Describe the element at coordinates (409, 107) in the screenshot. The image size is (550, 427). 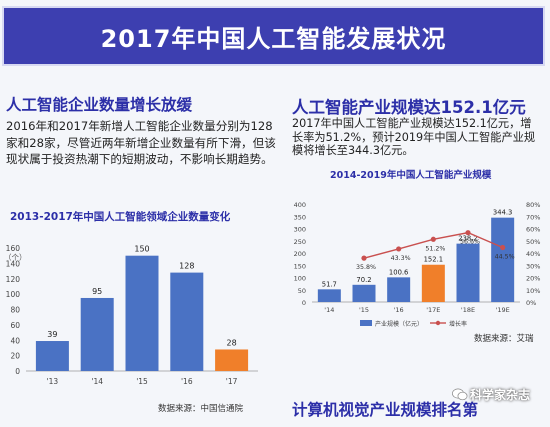
I see `right-section-heading: 人工智能产业规模达152.1亿元` at that location.